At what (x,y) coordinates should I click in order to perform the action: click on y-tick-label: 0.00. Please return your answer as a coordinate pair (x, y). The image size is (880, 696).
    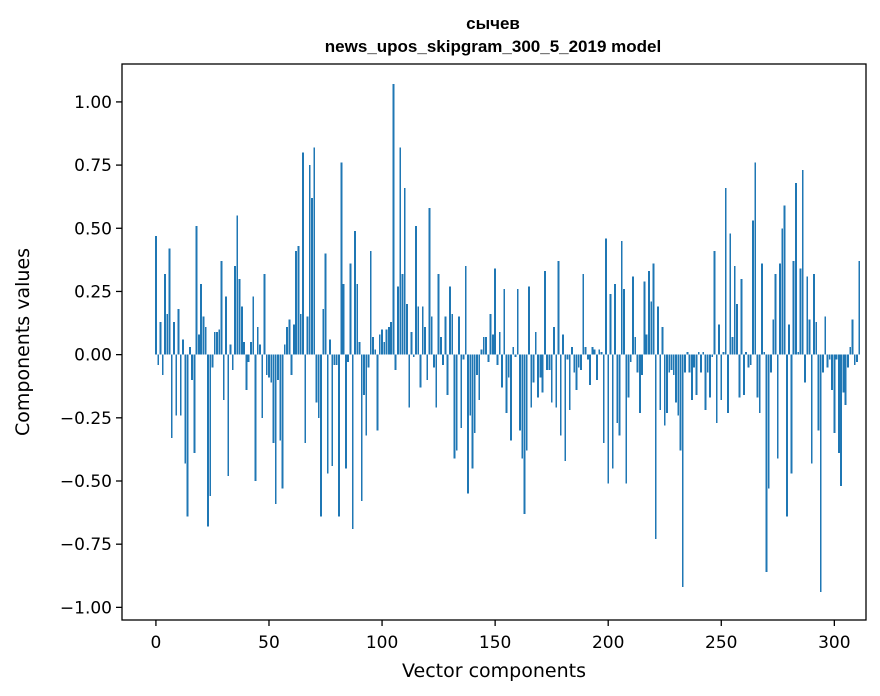
    Looking at the image, I should click on (93, 356).